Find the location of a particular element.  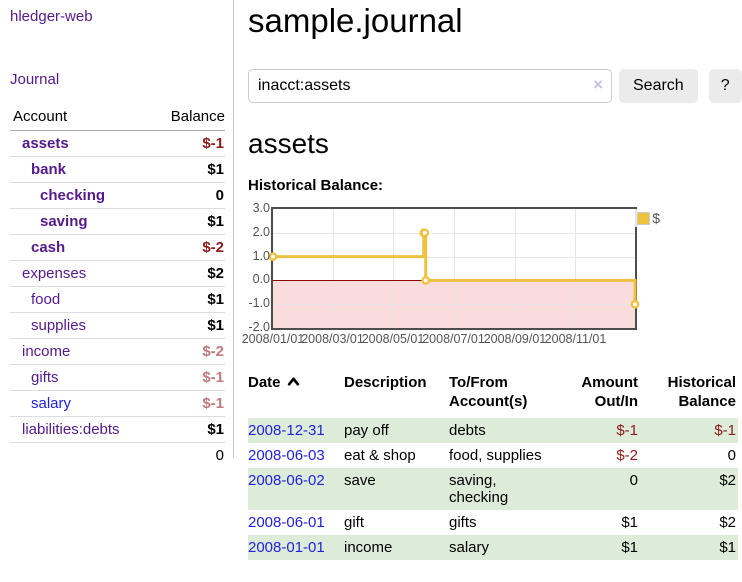

y-axis-tick-label: 3.0 is located at coordinates (261, 208).